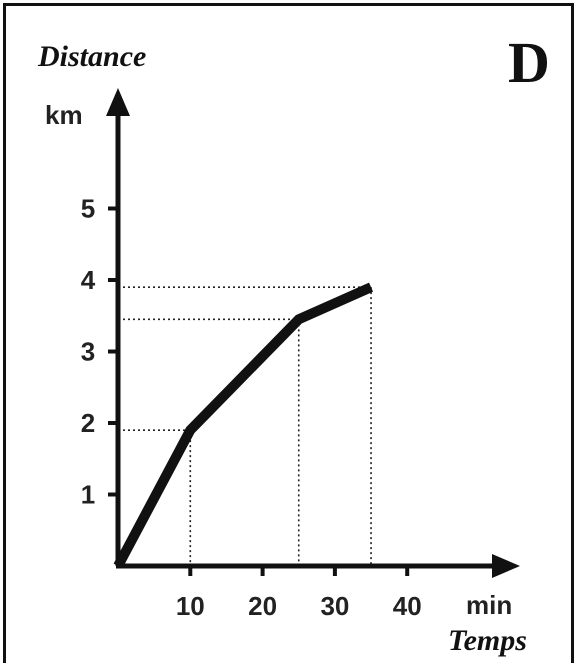 This screenshot has height=666, width=579. Describe the element at coordinates (88, 495) in the screenshot. I see `y-tick-label: 1` at that location.